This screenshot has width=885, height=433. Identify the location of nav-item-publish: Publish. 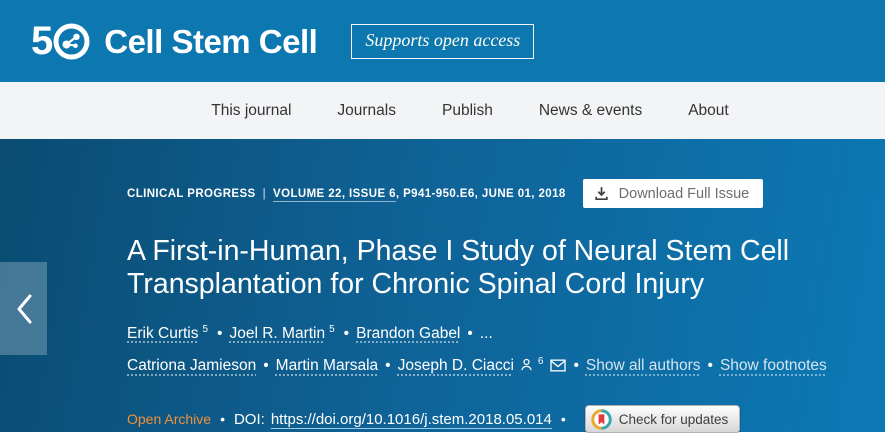
(467, 110).